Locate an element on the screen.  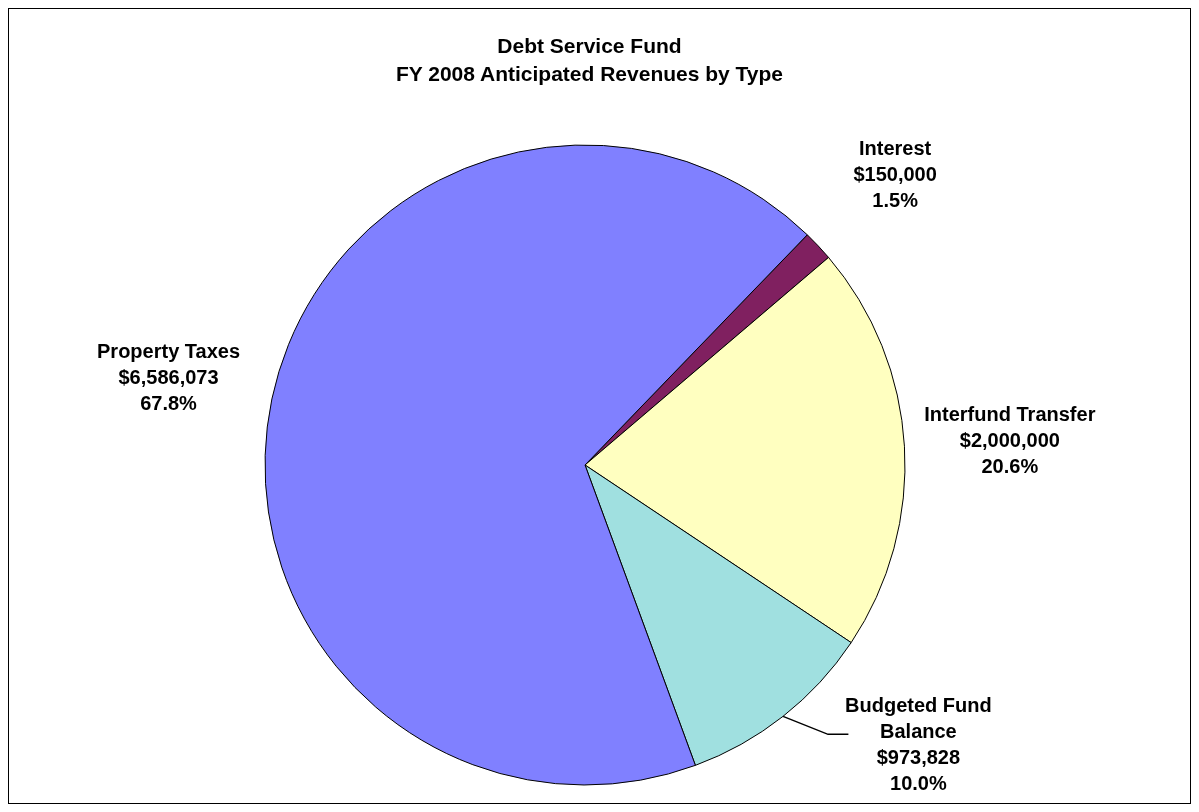
slice-label: Interest is located at coordinates (895, 147).